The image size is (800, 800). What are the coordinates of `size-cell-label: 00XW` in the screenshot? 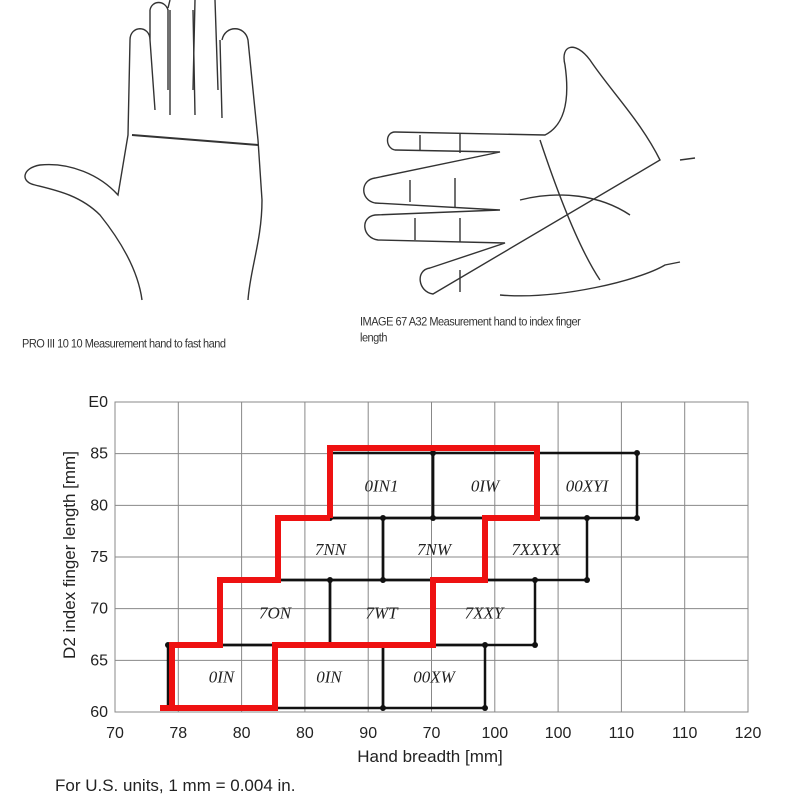 It's located at (434, 677).